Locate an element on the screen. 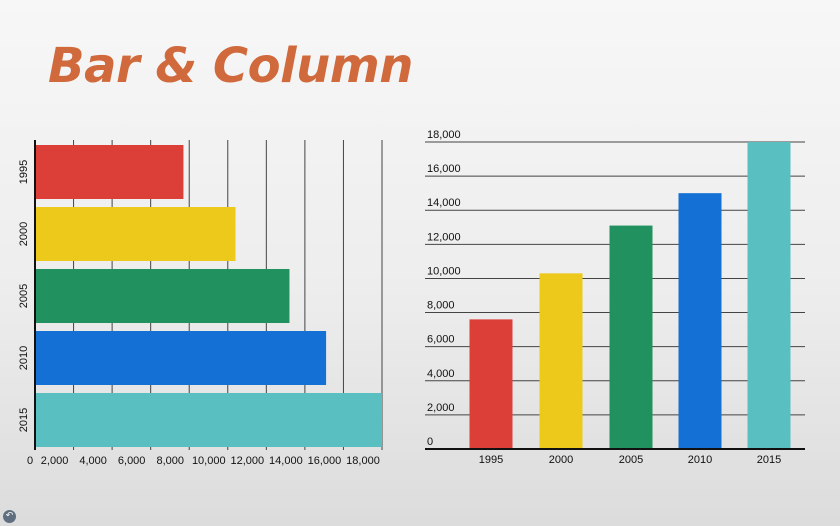 This screenshot has height=526, width=840. column-1995 is located at coordinates (491, 384).